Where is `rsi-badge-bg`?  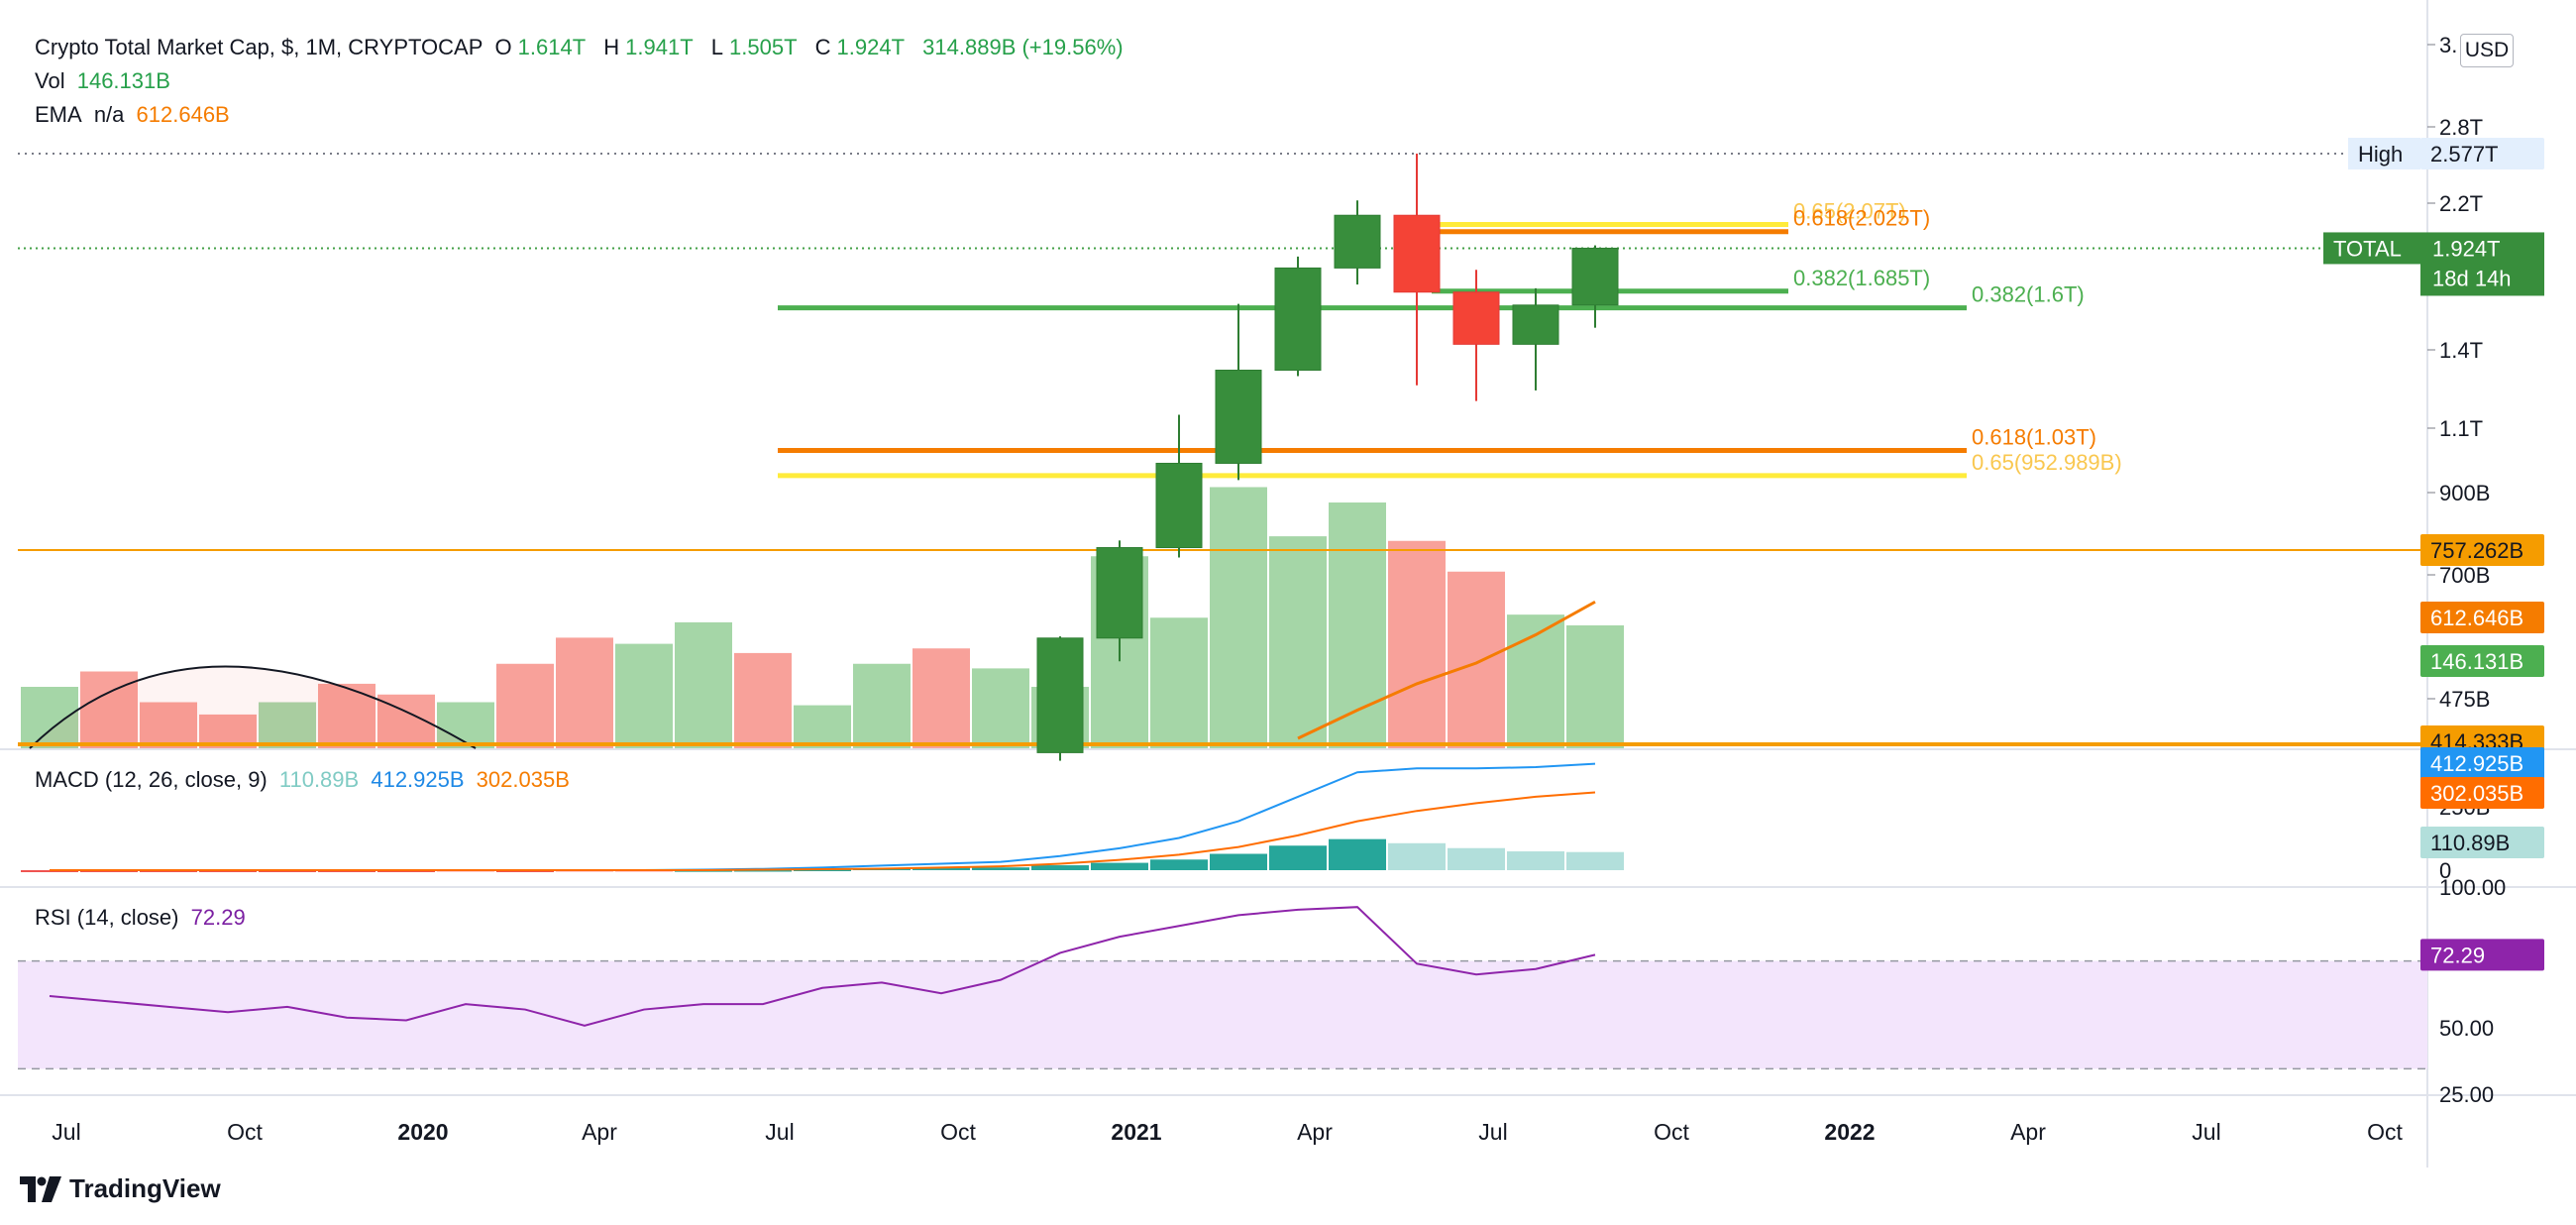 rsi-badge-bg is located at coordinates (2482, 955).